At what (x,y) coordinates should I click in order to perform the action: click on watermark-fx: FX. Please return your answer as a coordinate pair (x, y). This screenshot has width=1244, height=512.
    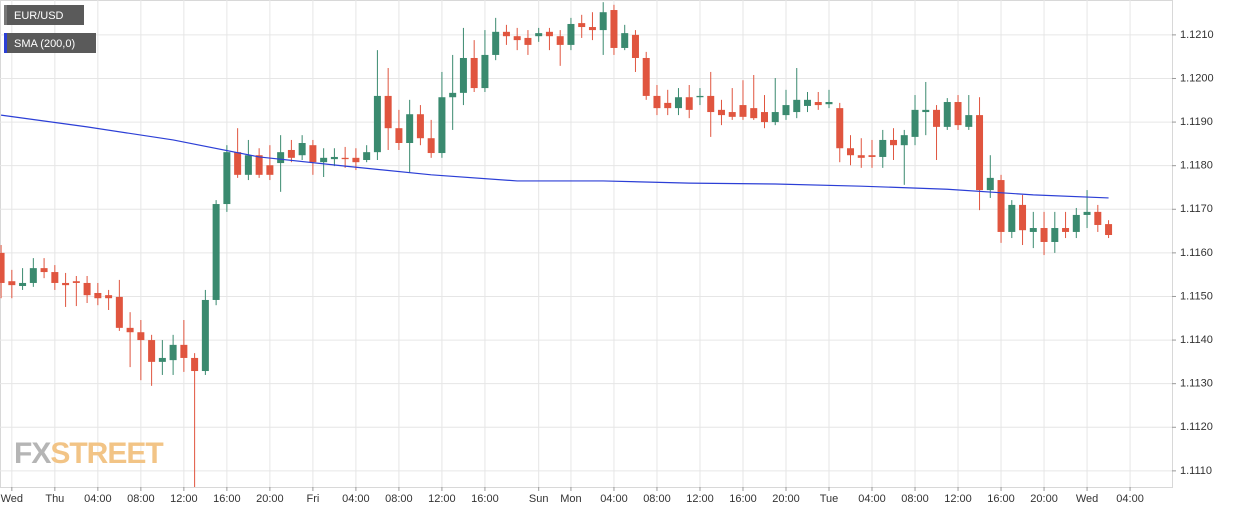
    Looking at the image, I should click on (32, 453).